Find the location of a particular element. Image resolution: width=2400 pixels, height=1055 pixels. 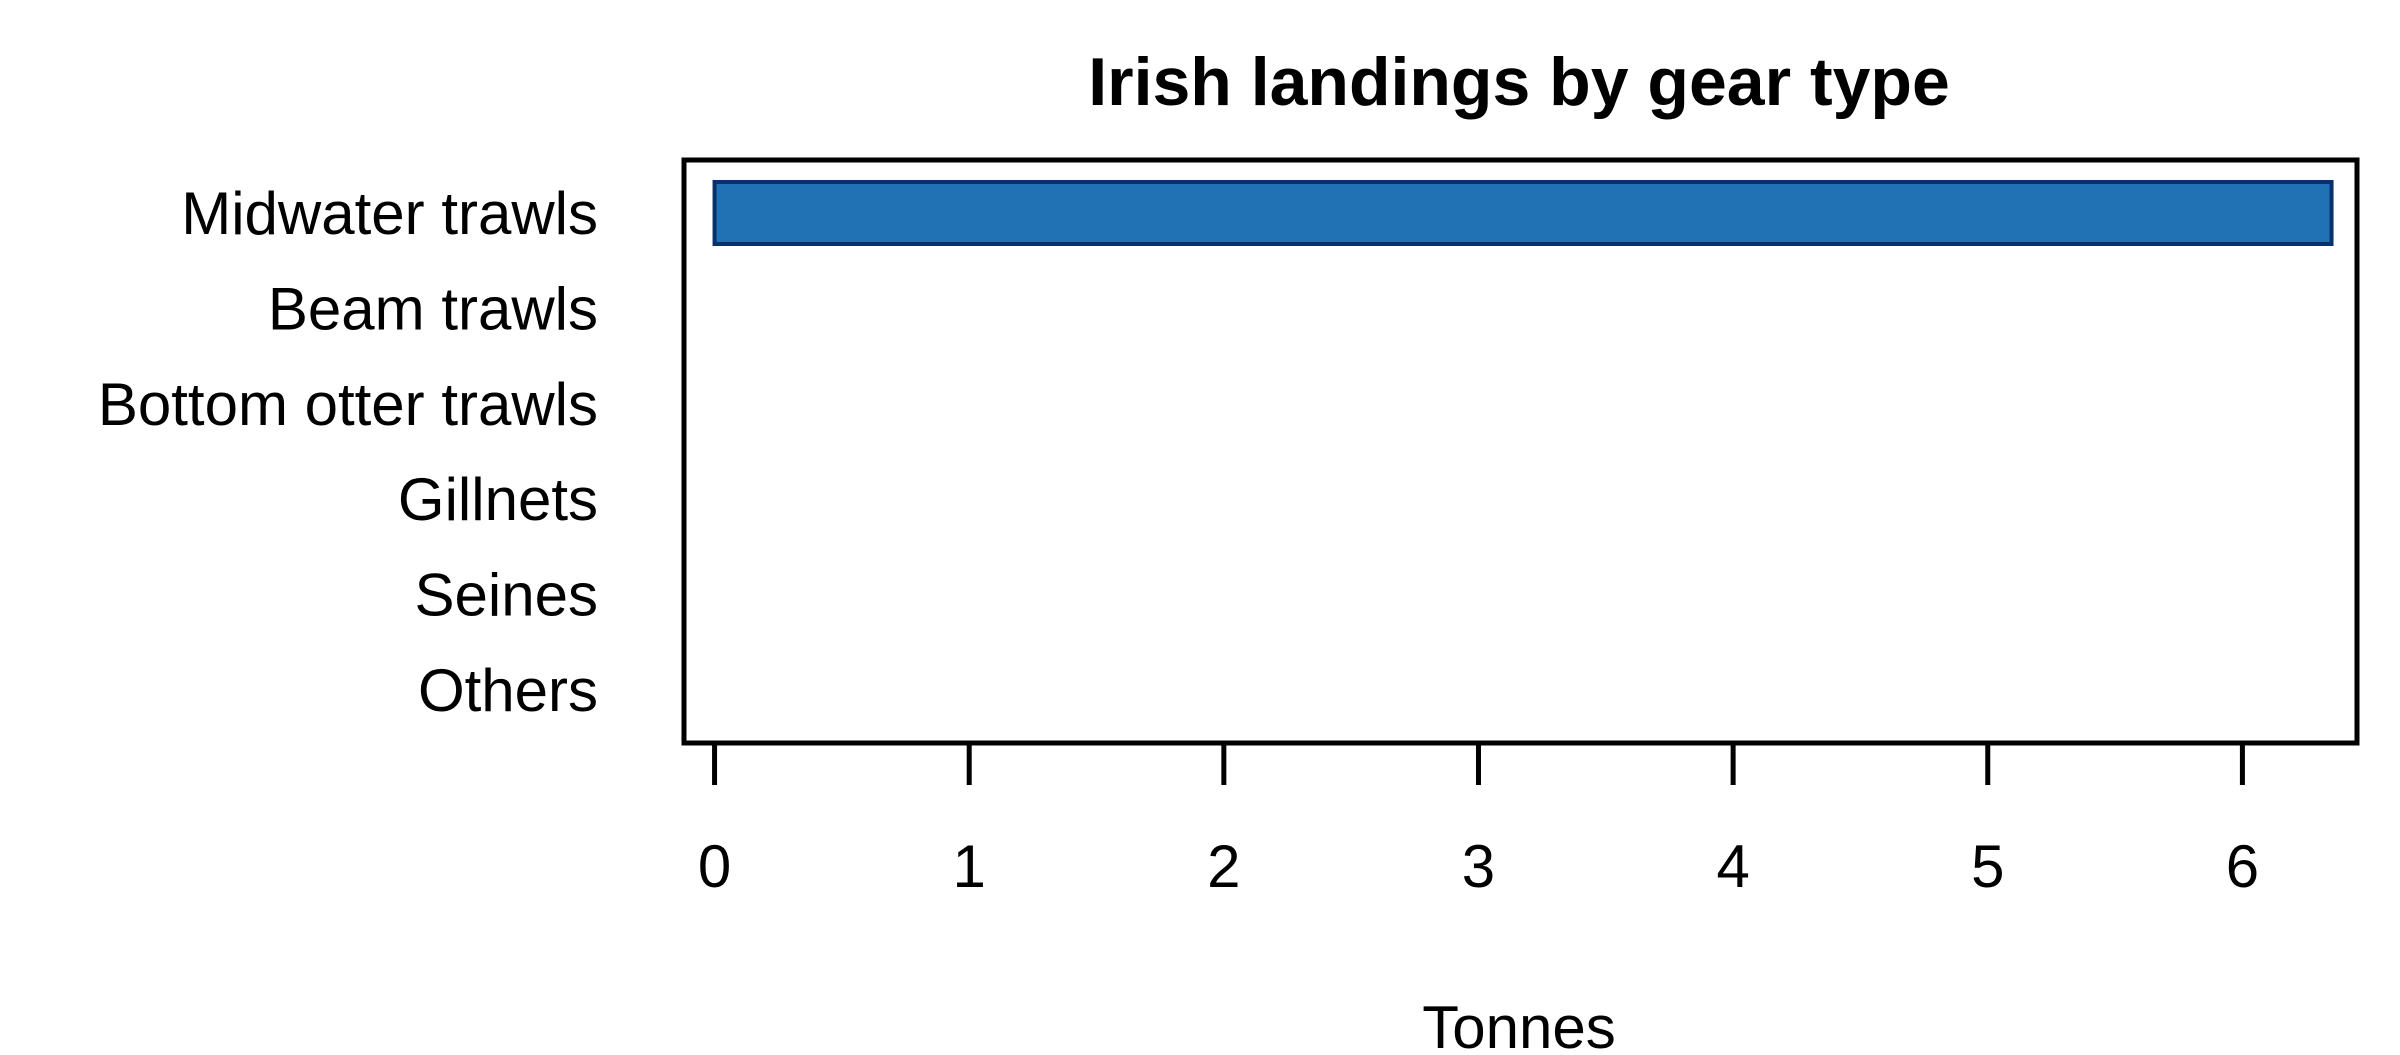

x-tick-label: 4 is located at coordinates (1732, 866).